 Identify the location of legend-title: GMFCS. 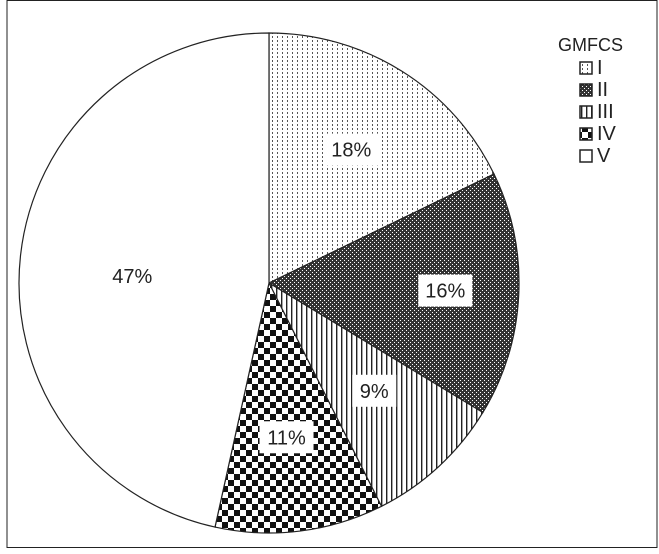
(590, 45).